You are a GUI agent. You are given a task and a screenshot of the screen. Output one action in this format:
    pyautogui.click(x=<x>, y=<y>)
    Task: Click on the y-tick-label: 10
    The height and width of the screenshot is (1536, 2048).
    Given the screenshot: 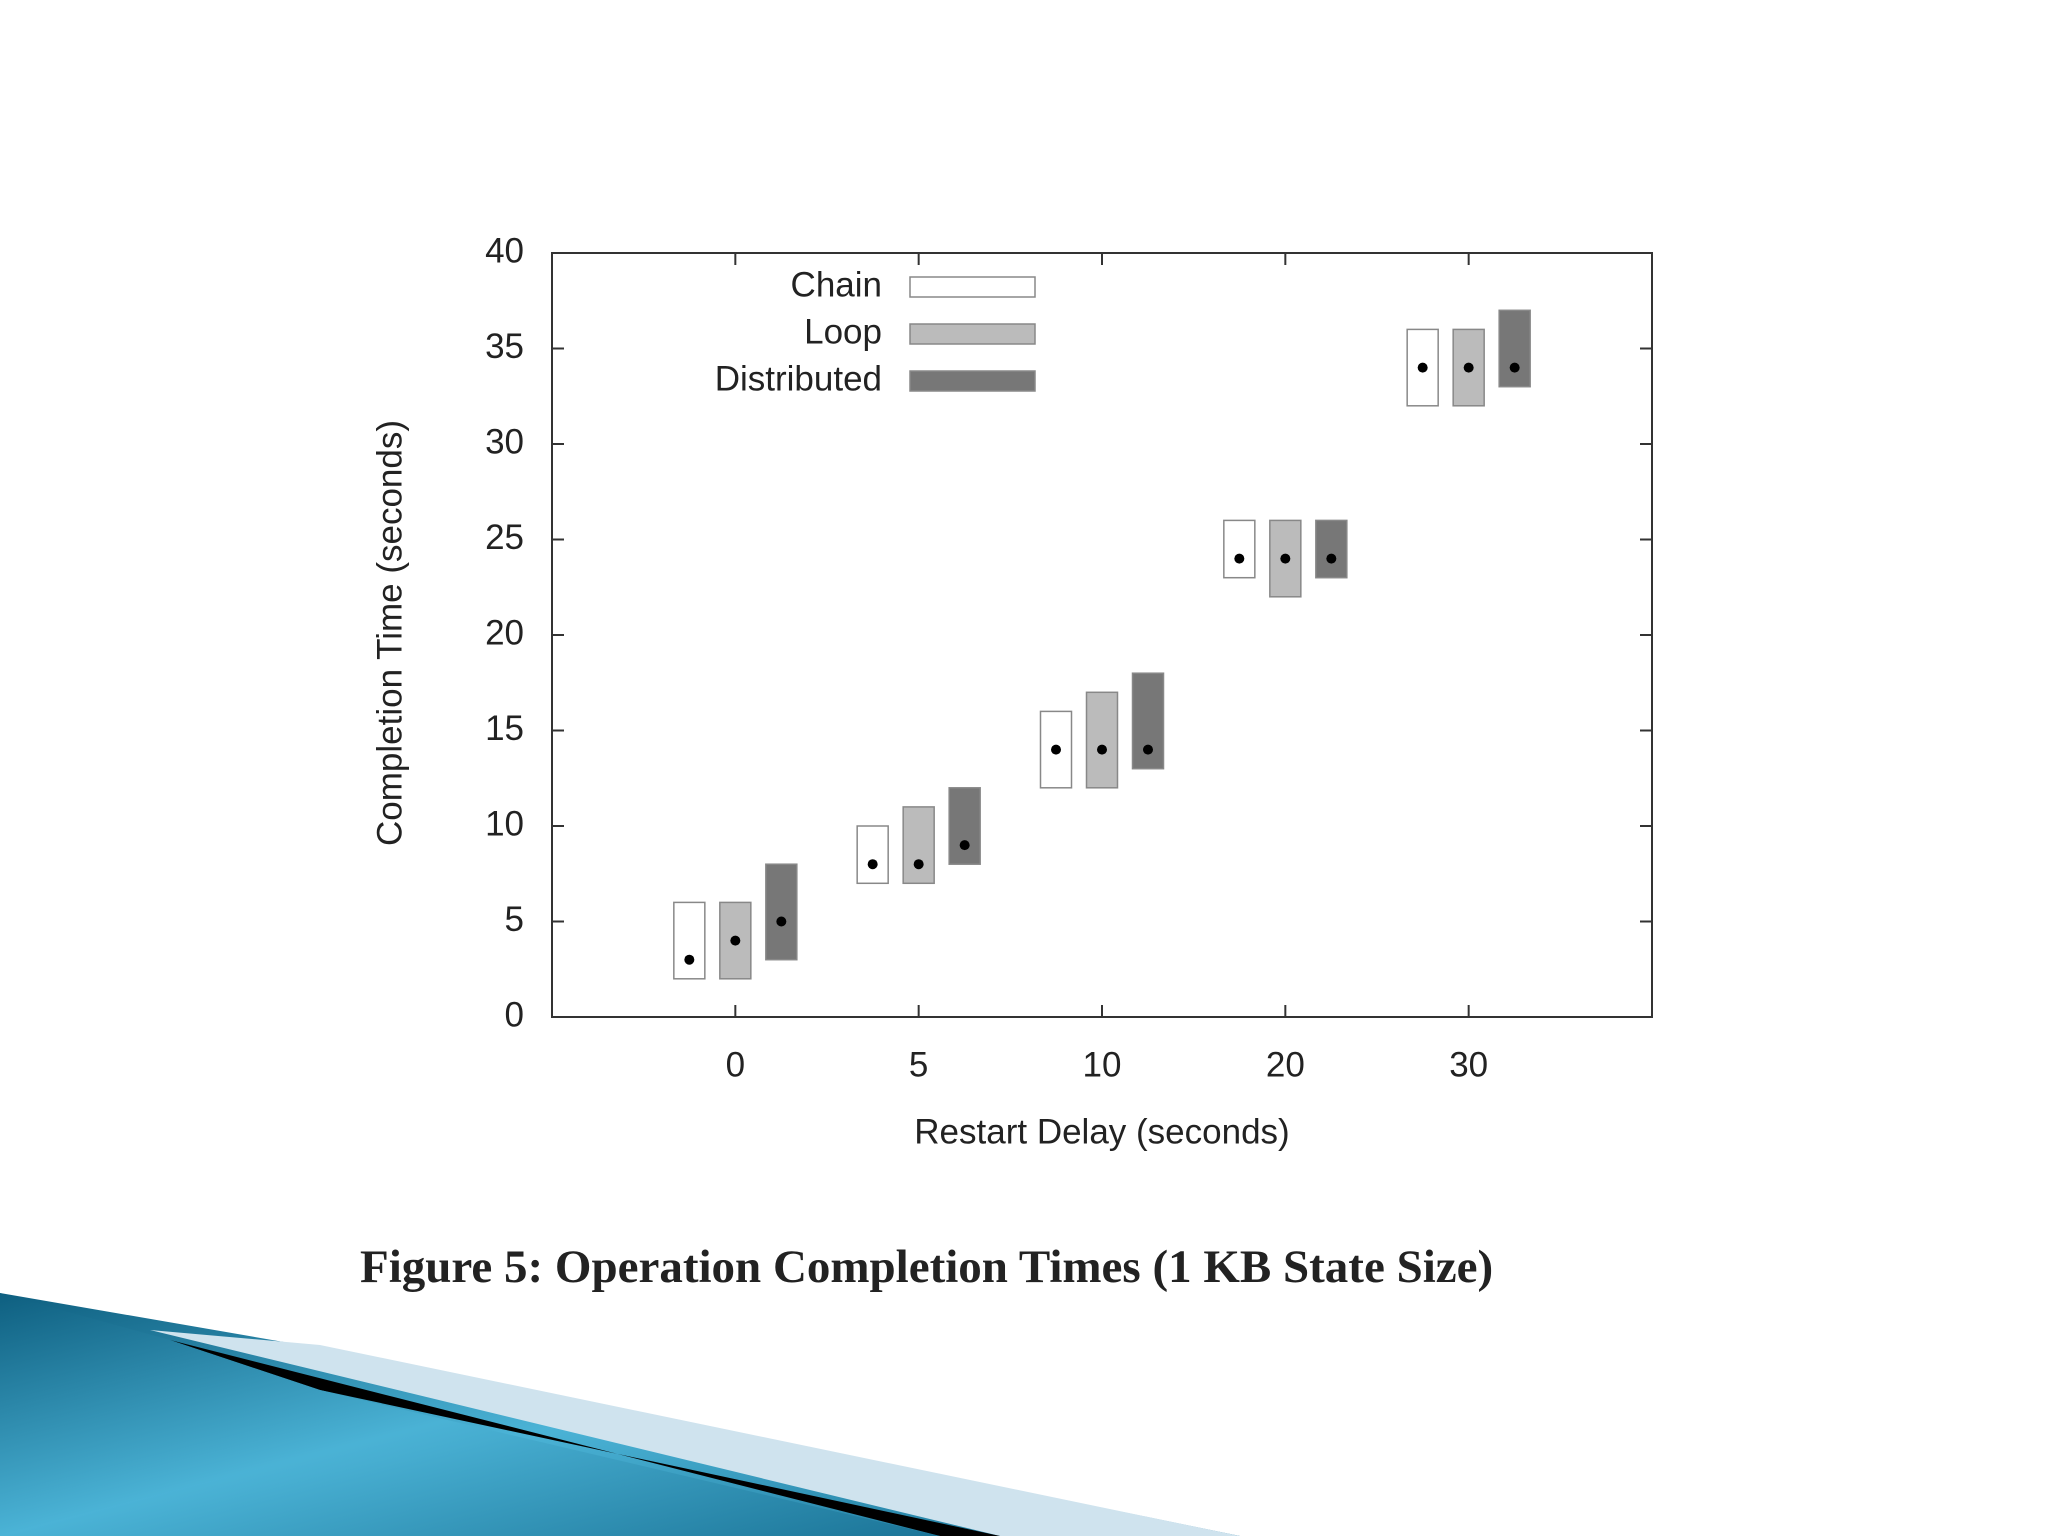 What is the action you would take?
    pyautogui.click(x=504, y=823)
    